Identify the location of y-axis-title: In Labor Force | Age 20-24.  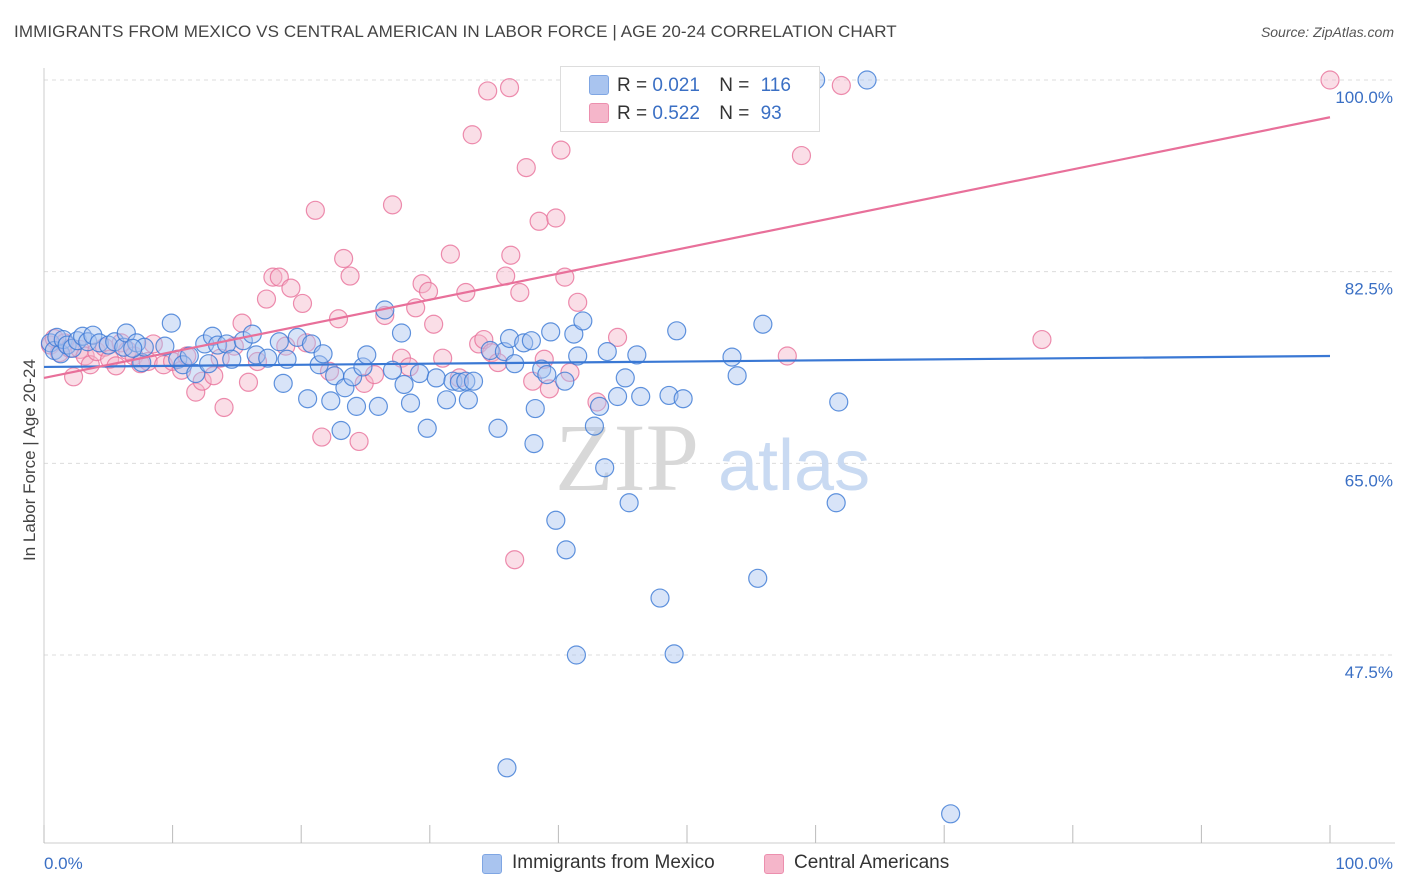
(29, 460).